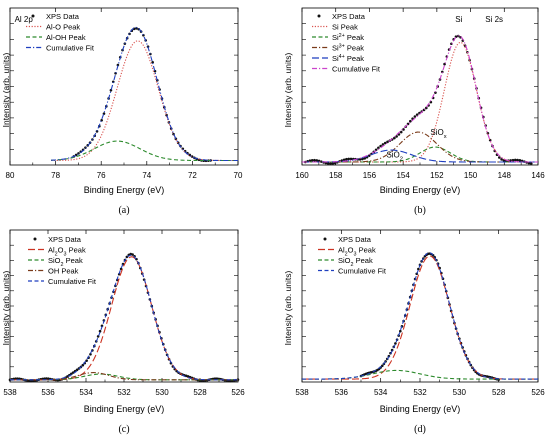 The image size is (550, 448). I want to click on x-tick-label: 70, so click(238, 175).